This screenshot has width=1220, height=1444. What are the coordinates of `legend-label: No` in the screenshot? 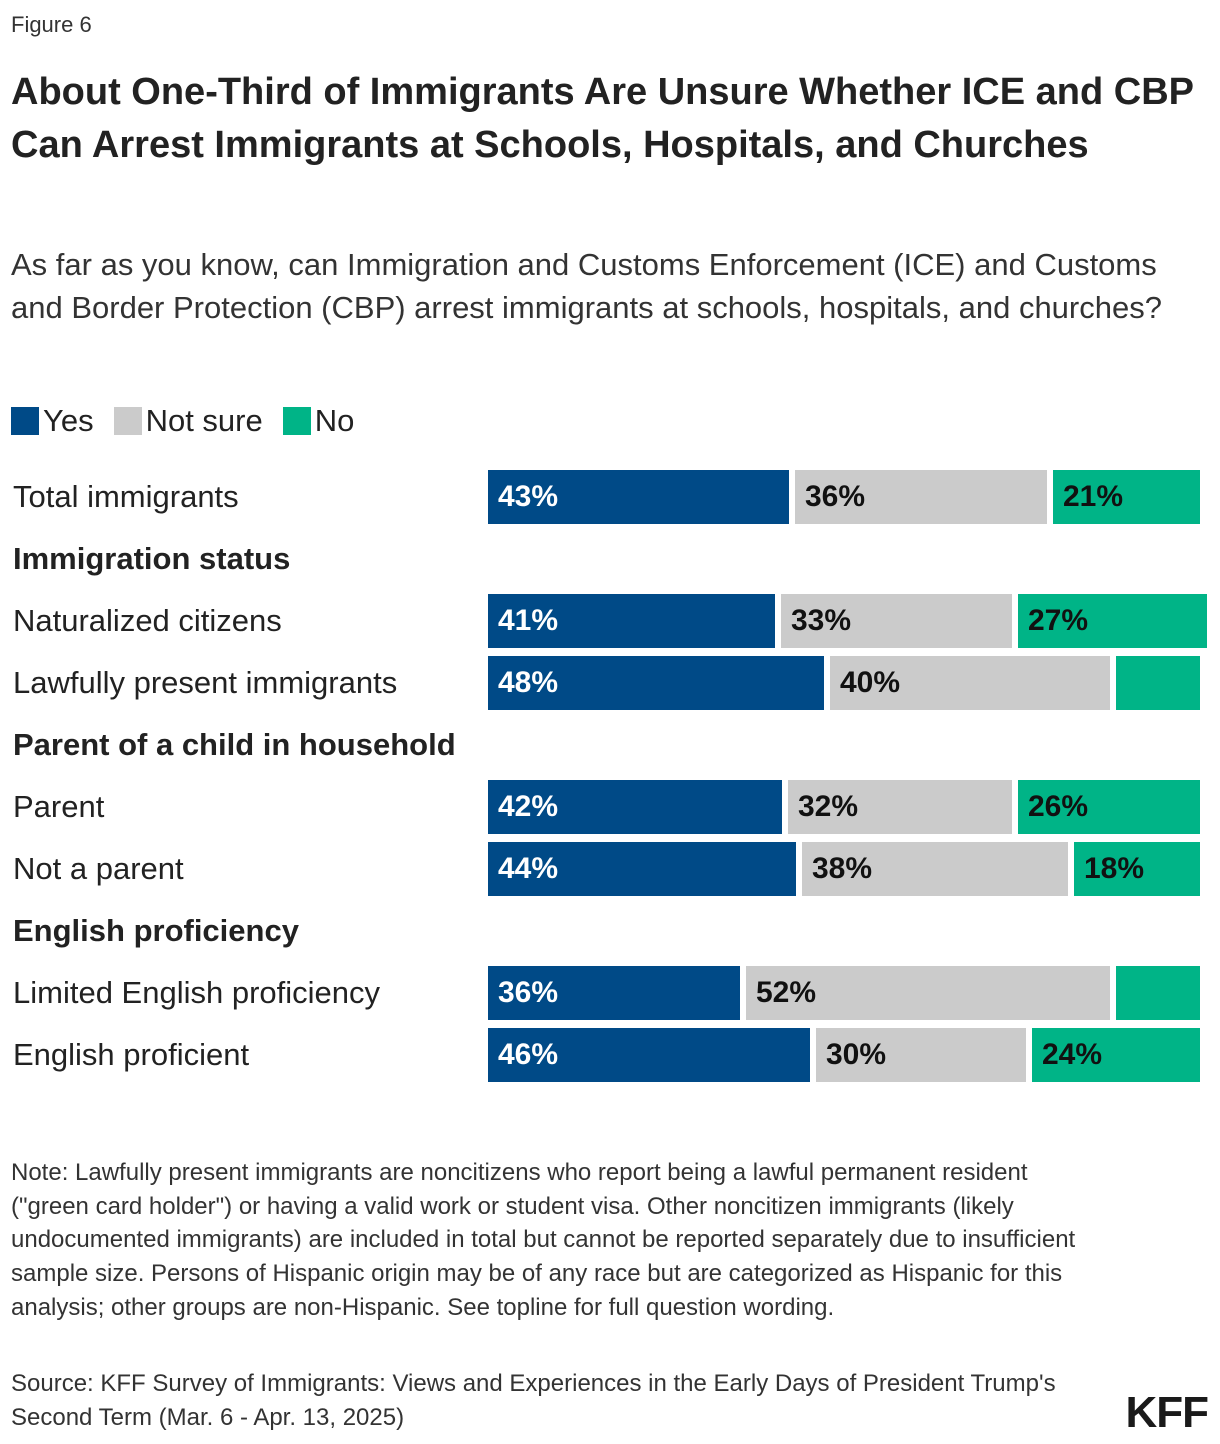 It's located at (334, 420).